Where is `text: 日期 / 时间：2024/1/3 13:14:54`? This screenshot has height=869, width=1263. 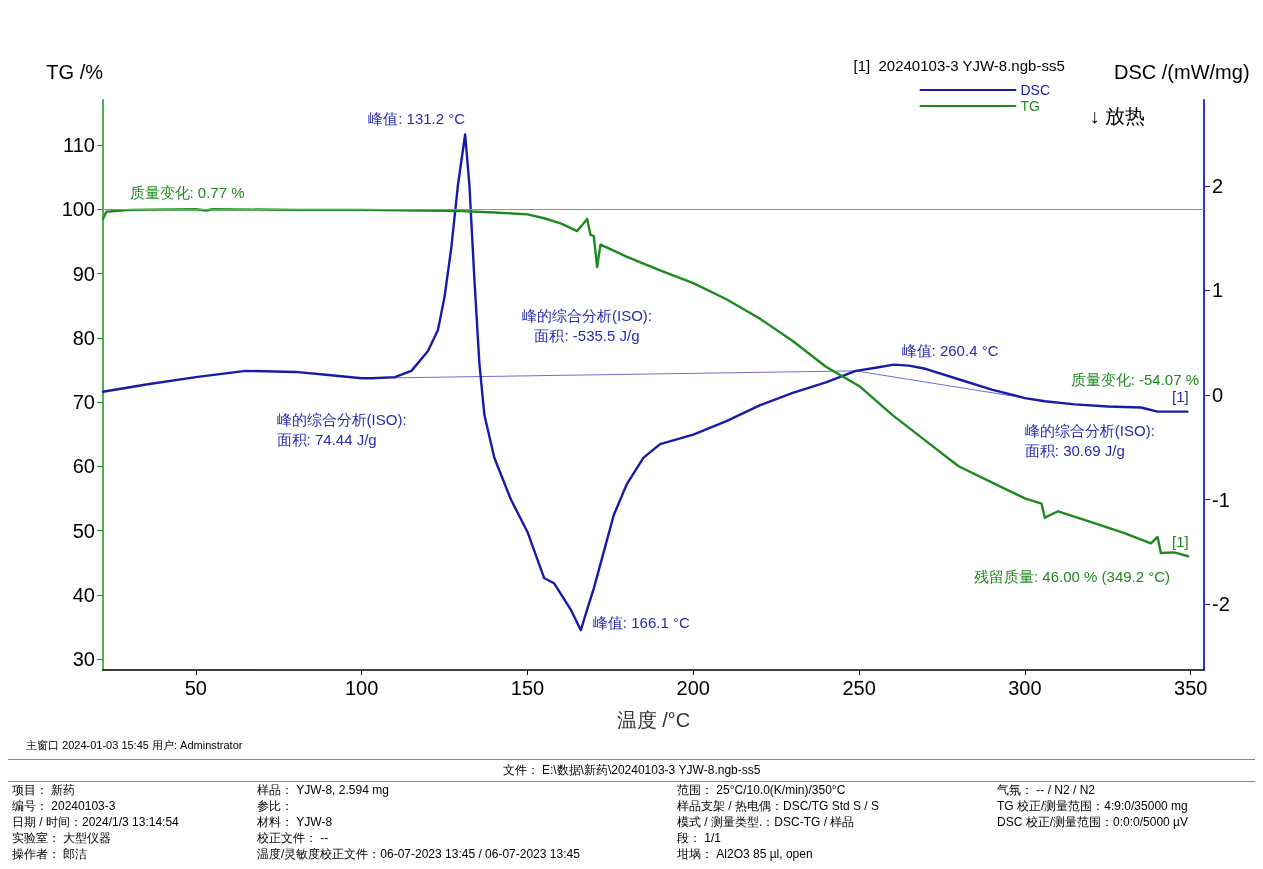
text: 日期 / 时间：2024/1/3 13:14:54 is located at coordinates (96, 822).